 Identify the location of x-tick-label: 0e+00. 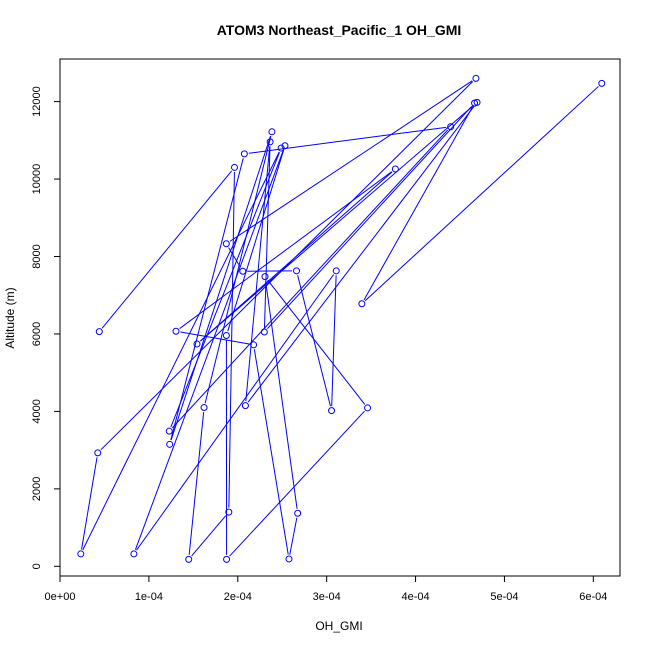
(60, 597).